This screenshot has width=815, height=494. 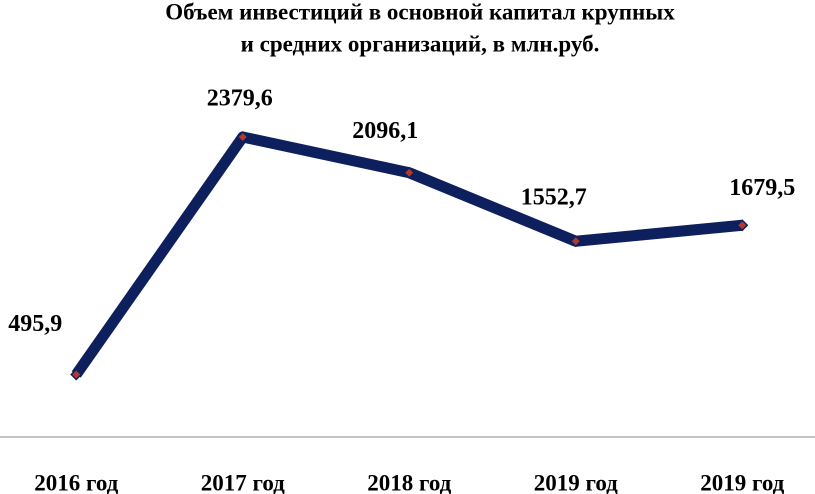 What do you see at coordinates (240, 99) in the screenshot?
I see `data-label: 2379,6` at bounding box center [240, 99].